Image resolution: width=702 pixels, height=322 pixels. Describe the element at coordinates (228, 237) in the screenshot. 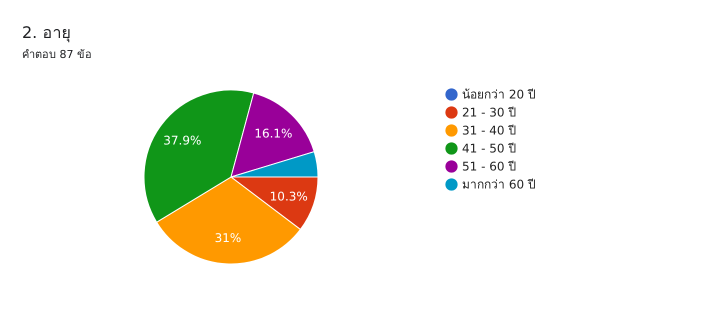

I see `data-label: 31%` at that location.